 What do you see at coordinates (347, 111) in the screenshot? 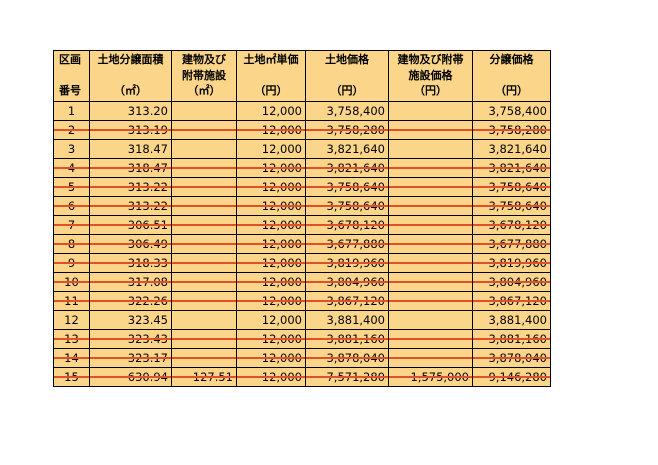
I see `cell-land-price: 3,758,400` at bounding box center [347, 111].